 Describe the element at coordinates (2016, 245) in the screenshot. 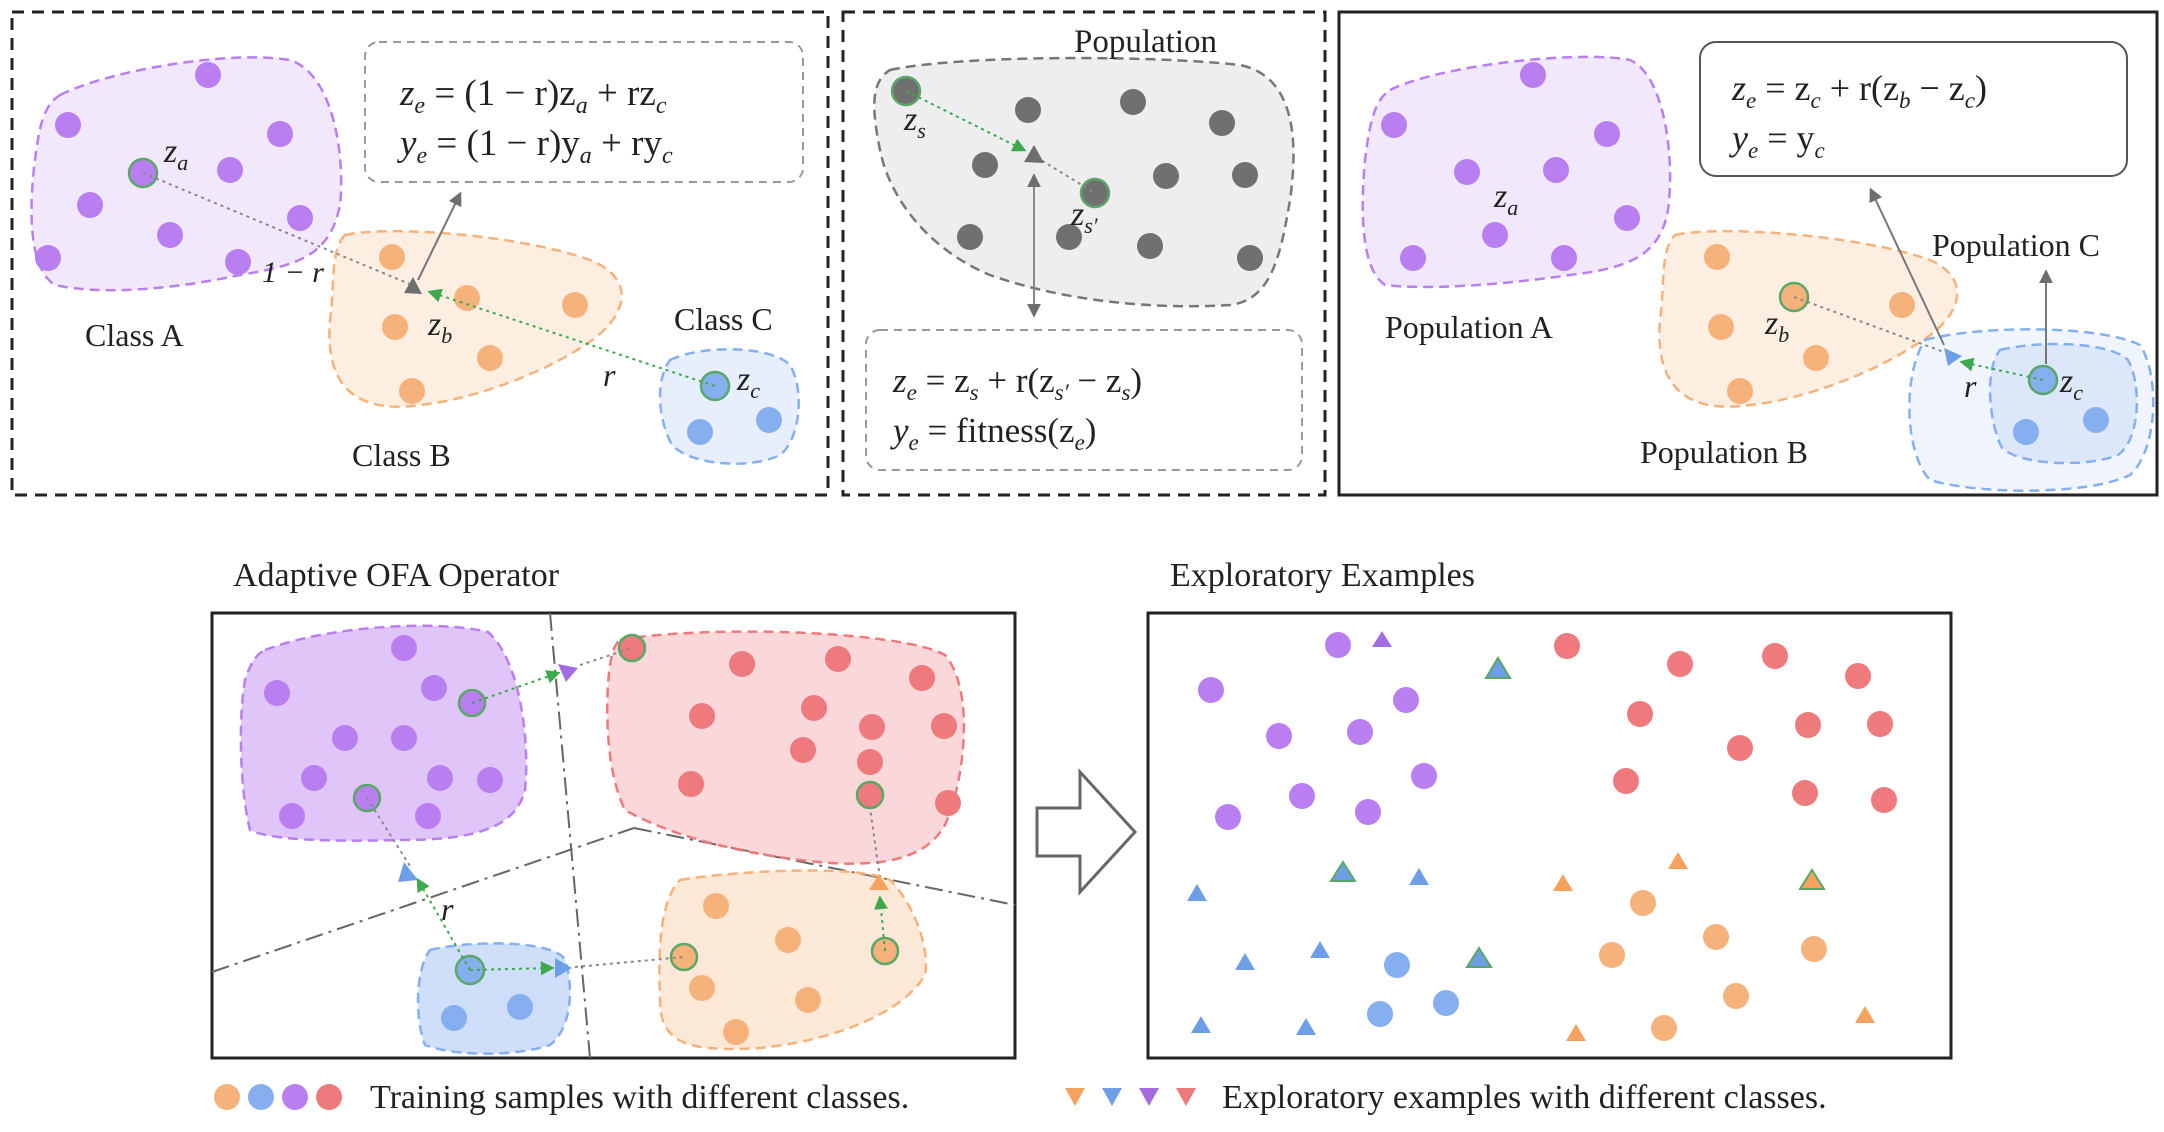

I see `population-c-label: Population C` at that location.